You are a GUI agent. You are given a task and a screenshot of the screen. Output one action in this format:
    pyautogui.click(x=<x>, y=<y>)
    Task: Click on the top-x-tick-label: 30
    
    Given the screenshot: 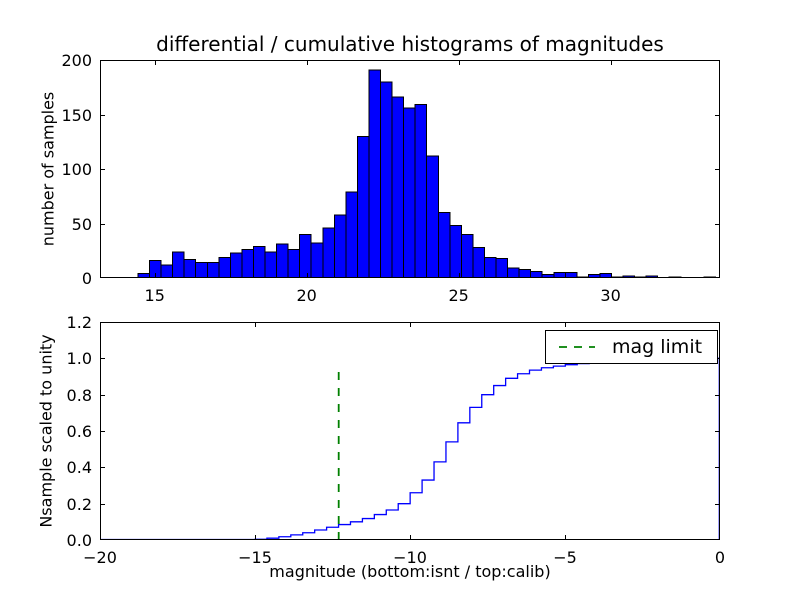 What is the action you would take?
    pyautogui.click(x=610, y=295)
    